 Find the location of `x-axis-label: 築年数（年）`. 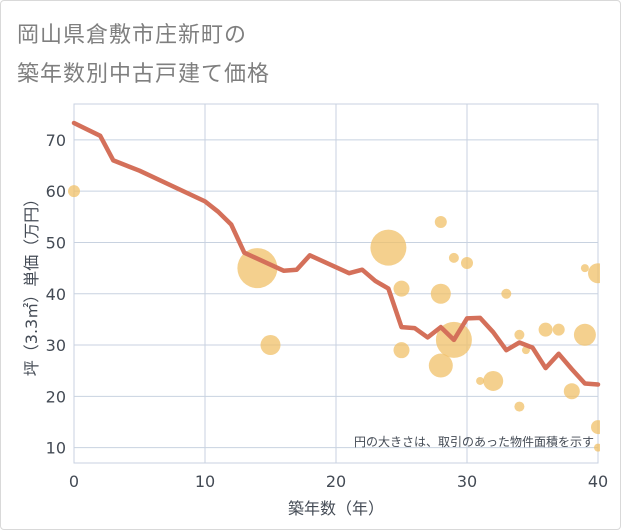

x-axis-label: 築年数（年） is located at coordinates (336, 508).